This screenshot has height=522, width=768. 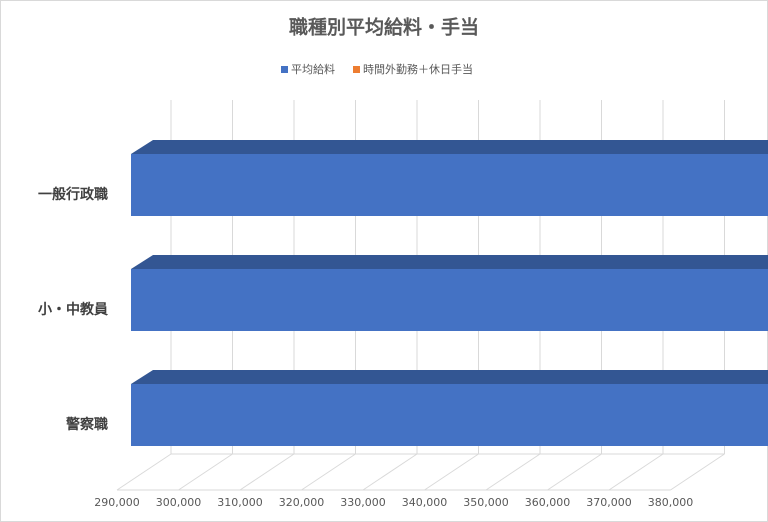 What do you see at coordinates (363, 502) in the screenshot?
I see `x-tick-label: 330,000` at bounding box center [363, 502].